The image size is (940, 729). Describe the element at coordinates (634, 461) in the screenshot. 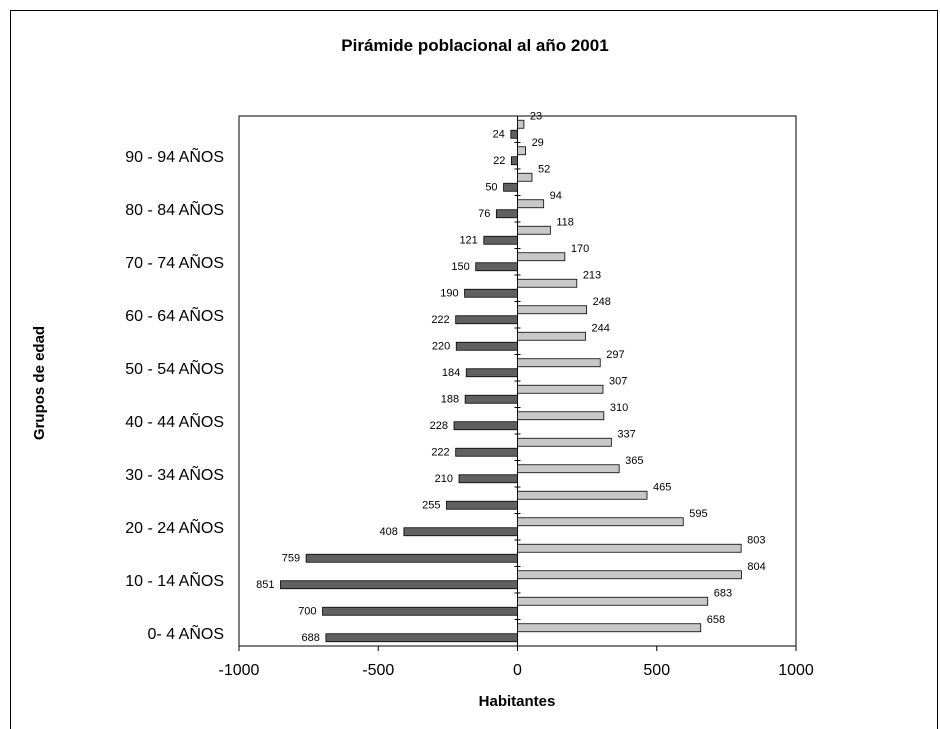

I see `data-label-right: 365` at that location.